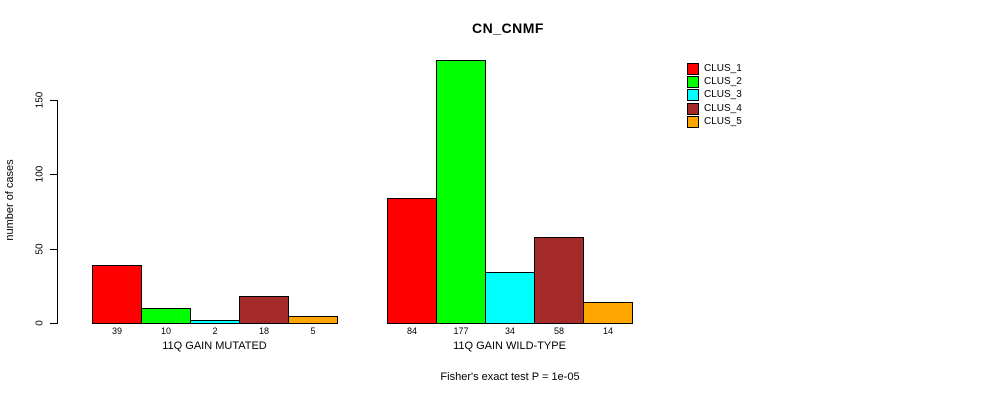 The height and width of the screenshot is (400, 990). What do you see at coordinates (40, 323) in the screenshot?
I see `y-axis-tick-label: 0` at bounding box center [40, 323].